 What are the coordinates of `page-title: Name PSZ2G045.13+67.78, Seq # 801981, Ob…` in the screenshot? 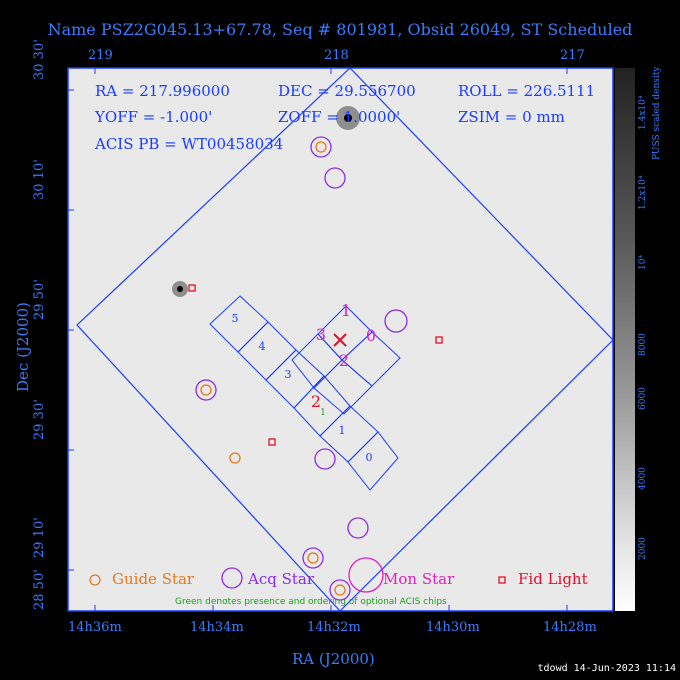 It's located at (340, 29).